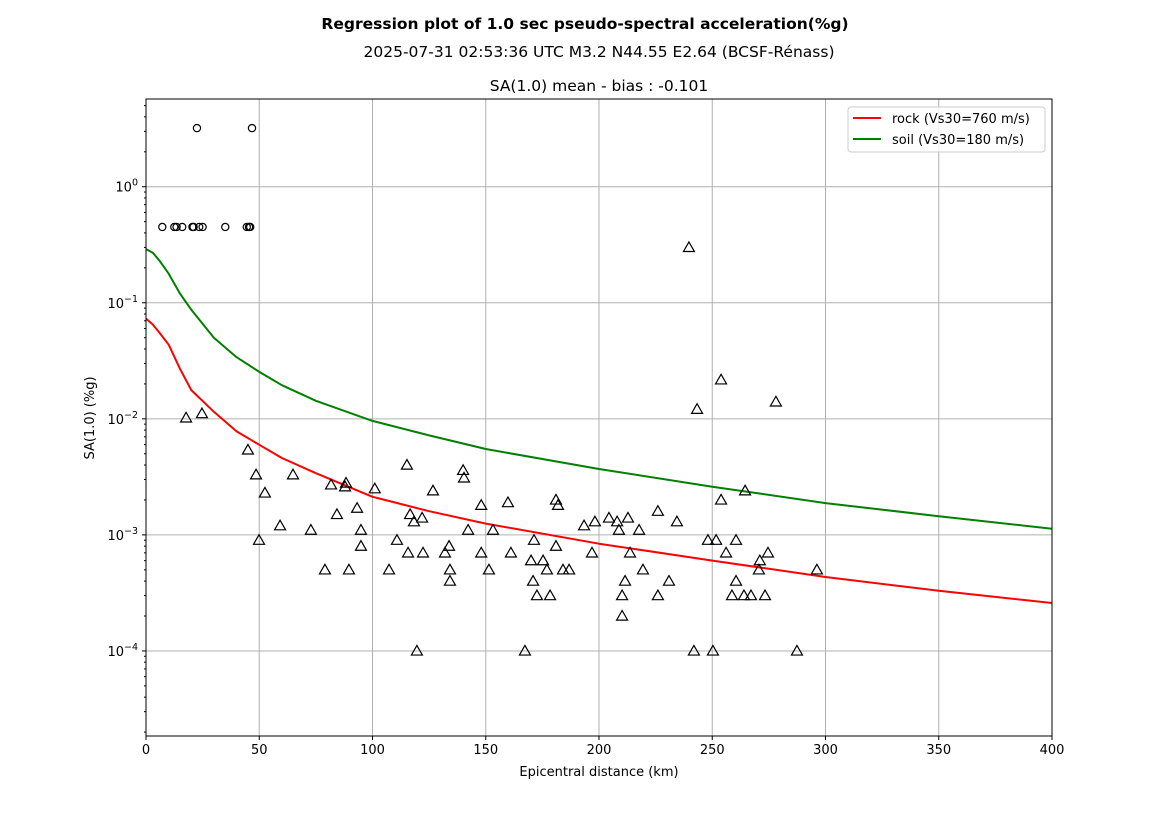  Describe the element at coordinates (961, 119) in the screenshot. I see `legend-label-rock: rock (Vs30=760 m/s)` at that location.